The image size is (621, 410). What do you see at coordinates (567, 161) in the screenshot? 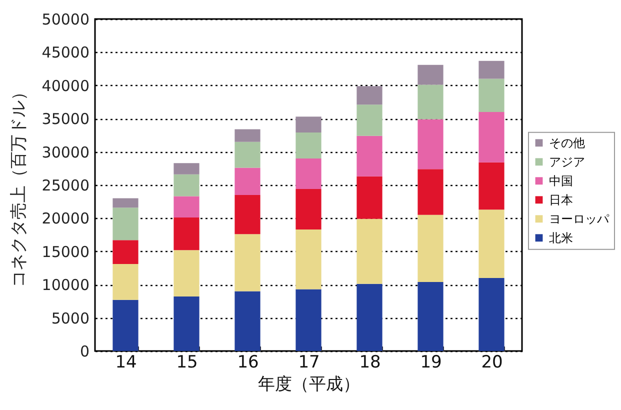
I see `legend-label: アジア` at bounding box center [567, 161].